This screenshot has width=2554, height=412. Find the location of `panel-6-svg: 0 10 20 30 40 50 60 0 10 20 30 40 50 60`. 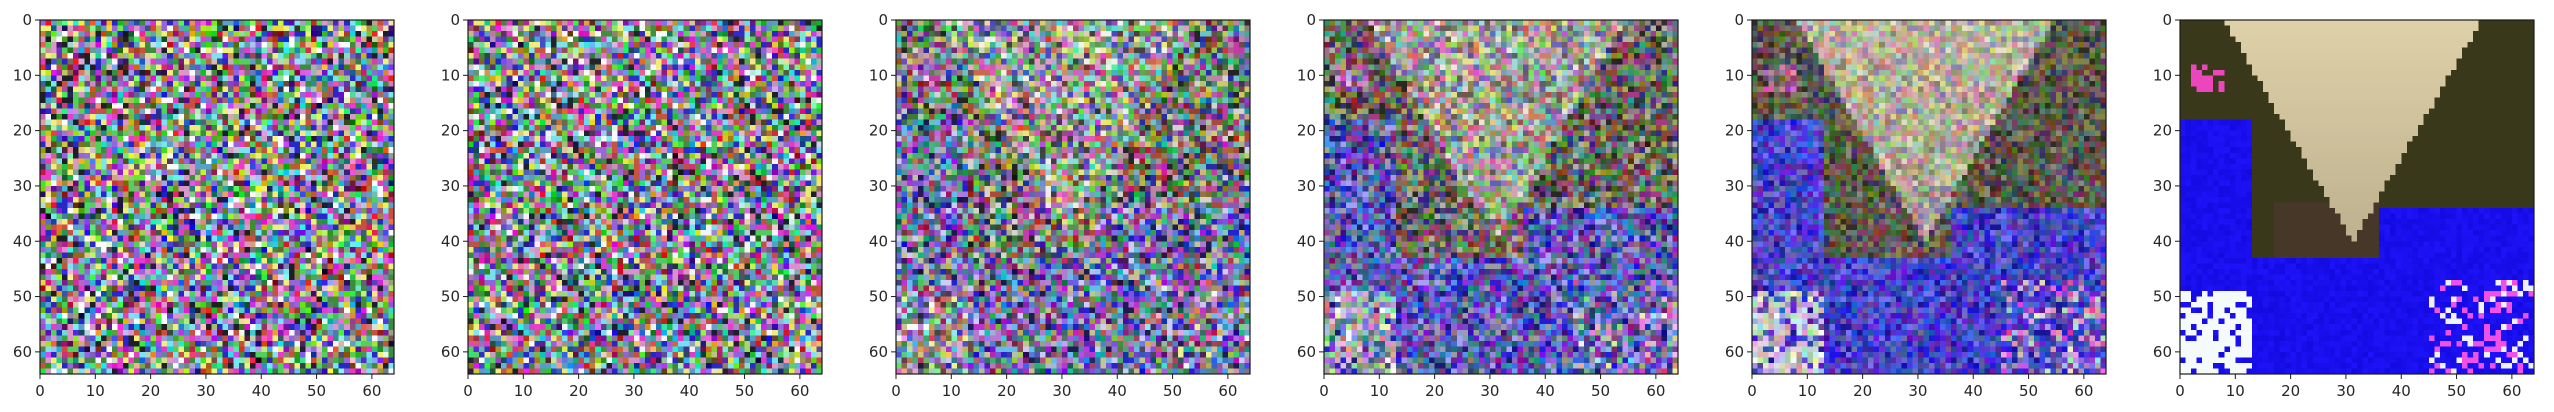

panel-6-svg: 0 10 20 30 40 50 60 0 10 20 30 40 50 60 is located at coordinates (2344, 205).